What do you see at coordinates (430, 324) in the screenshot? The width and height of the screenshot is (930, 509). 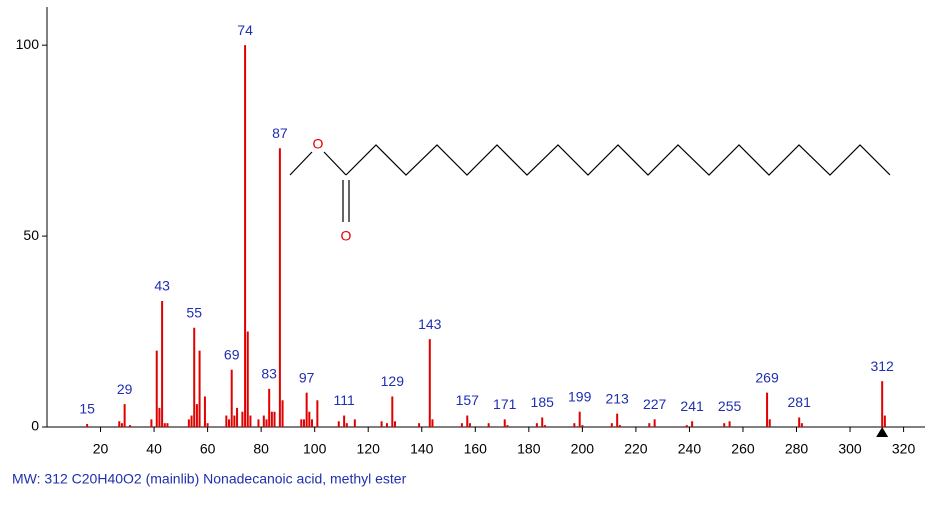 I see `peak-label: 143` at bounding box center [430, 324].